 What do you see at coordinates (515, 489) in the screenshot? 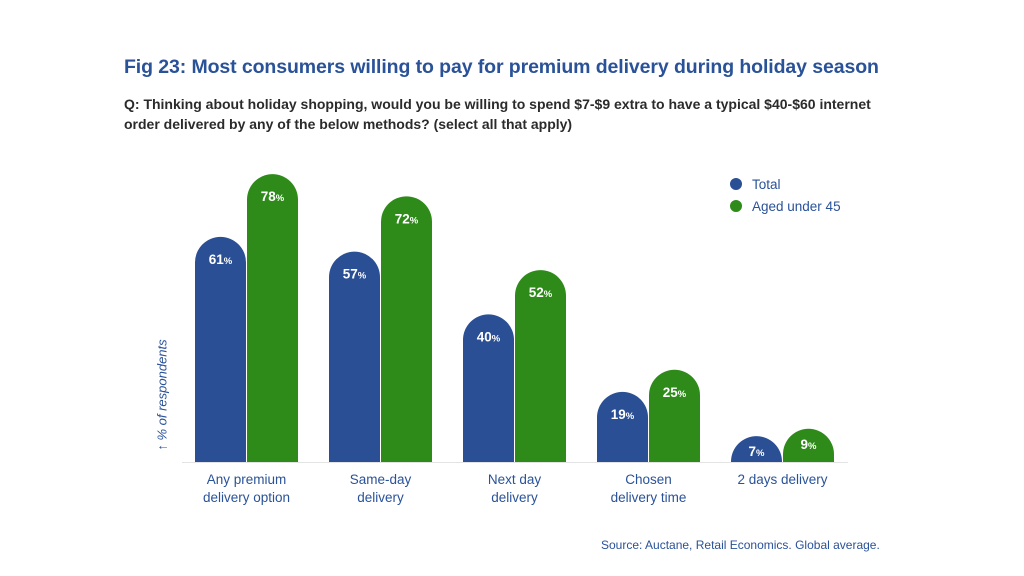
I see `x-tick-label: Next day delivery` at bounding box center [515, 489].